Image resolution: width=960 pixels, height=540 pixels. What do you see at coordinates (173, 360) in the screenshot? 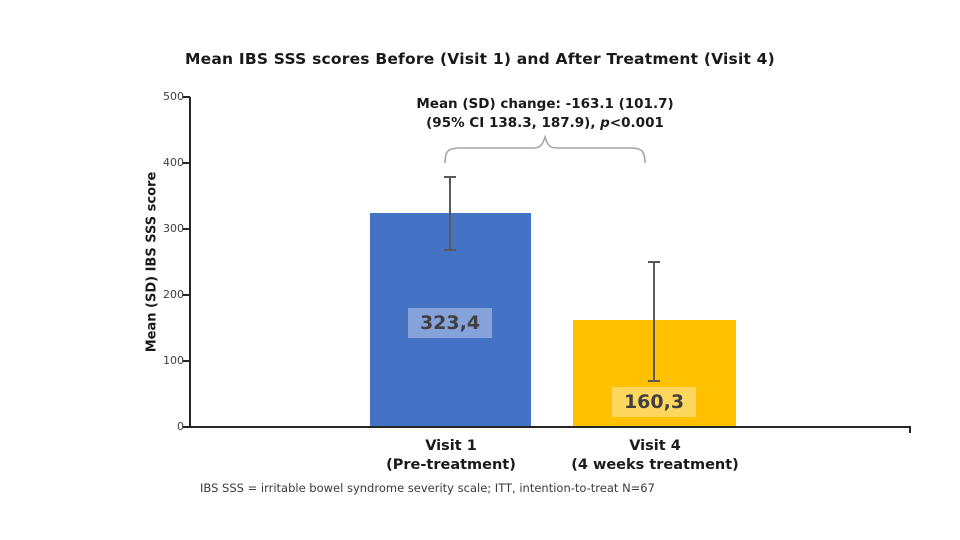
I see `y-tick-label-100: 100` at bounding box center [173, 360].